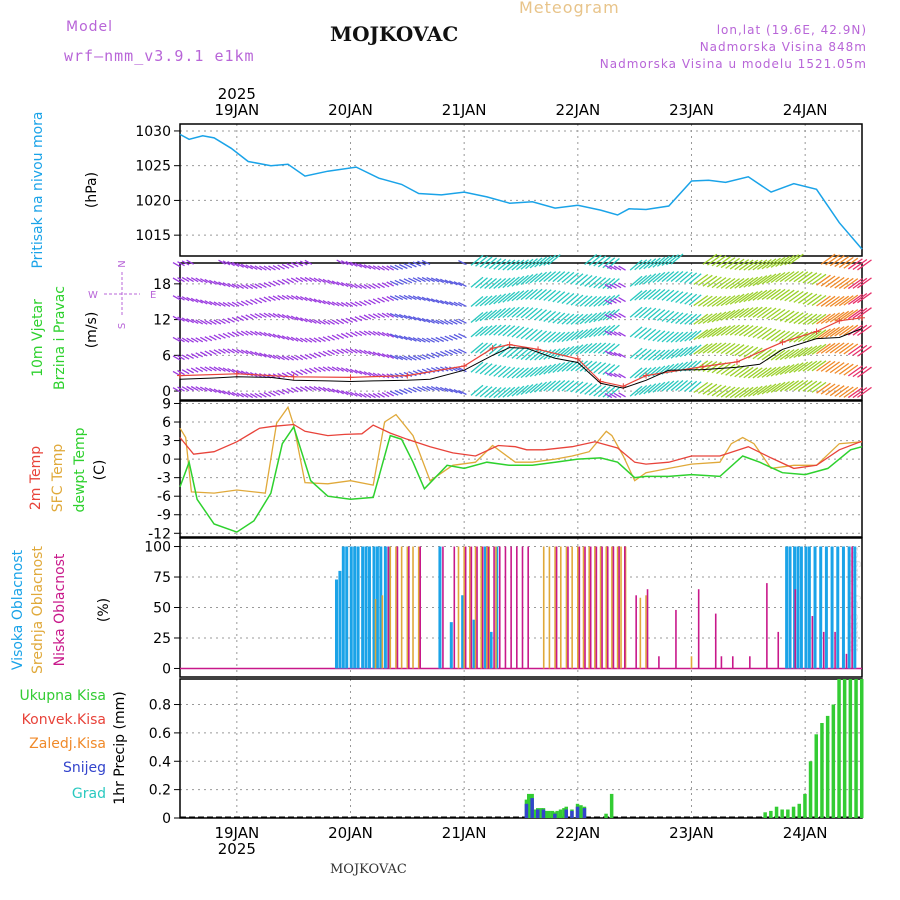 The image size is (900, 900). Describe the element at coordinates (166, 460) in the screenshot. I see `y-tick-label: 0` at that location.